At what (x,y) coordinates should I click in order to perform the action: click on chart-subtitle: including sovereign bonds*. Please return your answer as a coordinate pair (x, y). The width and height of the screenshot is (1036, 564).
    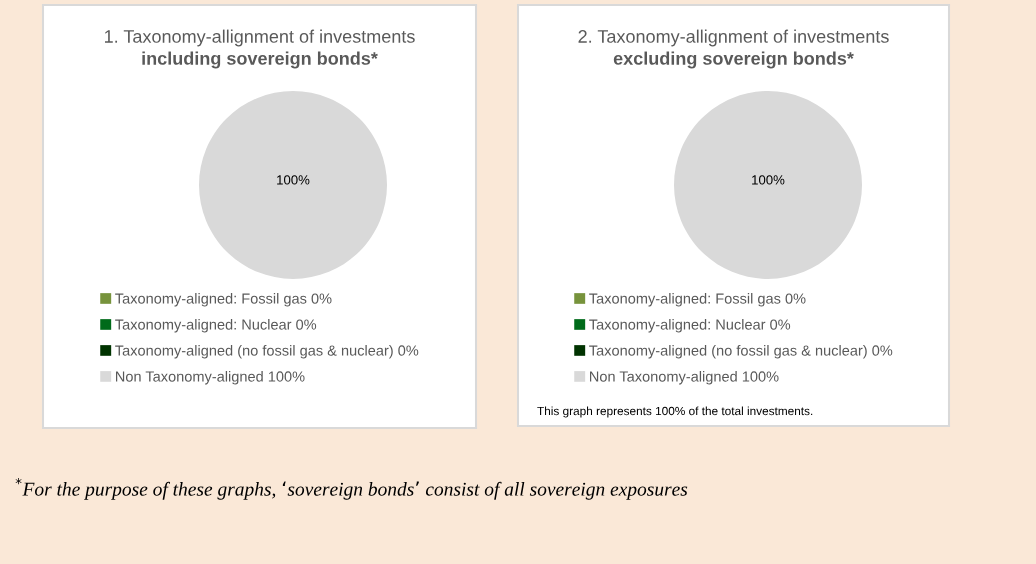
    Looking at the image, I should click on (260, 60).